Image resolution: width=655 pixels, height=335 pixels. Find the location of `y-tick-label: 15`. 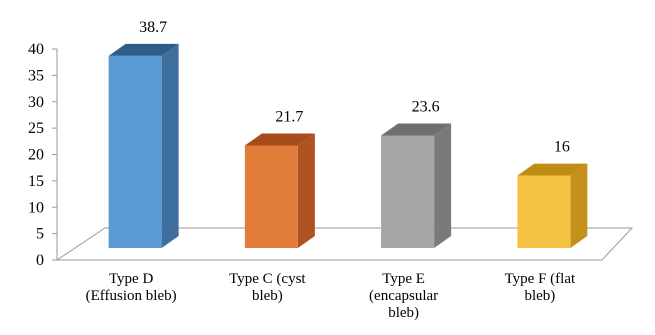

y-tick-label: 15 is located at coordinates (36, 181).